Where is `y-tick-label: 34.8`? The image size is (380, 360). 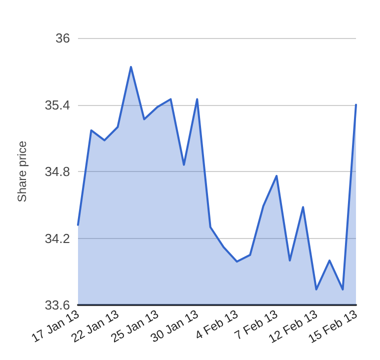 y-tick-label: 34.8 is located at coordinates (57, 171).